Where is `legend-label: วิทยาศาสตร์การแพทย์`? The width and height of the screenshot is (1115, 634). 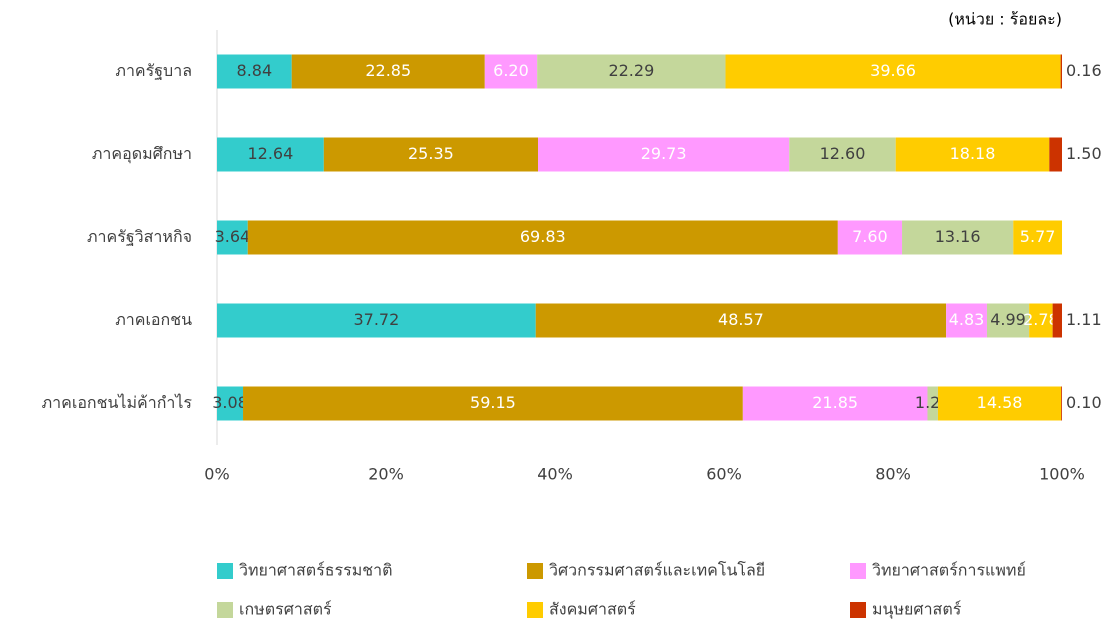 legend-label: วิทยาศาสตร์การแพทย์ is located at coordinates (949, 570).